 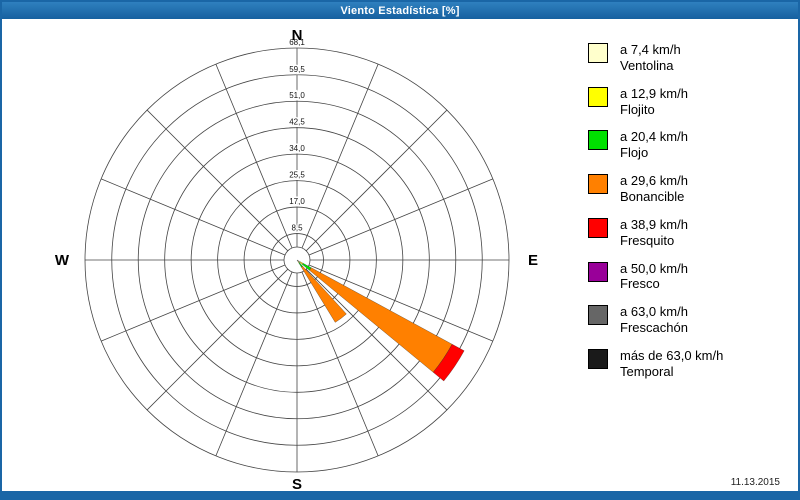 I want to click on legend-item: a 20,4 km/h Flojo, so click(x=655, y=145).